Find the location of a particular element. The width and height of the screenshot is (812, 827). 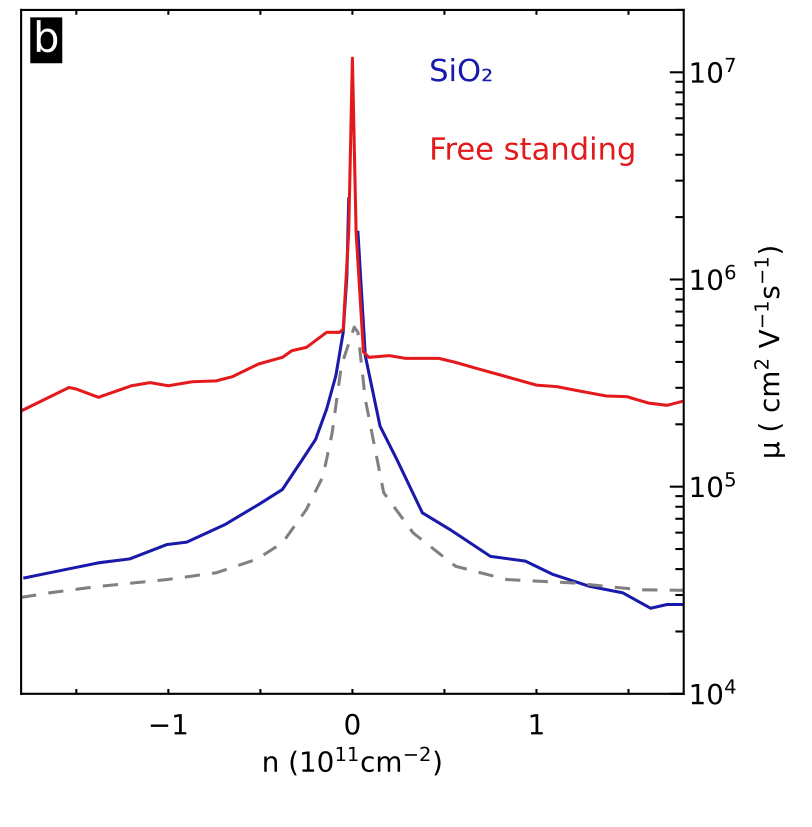

x-tick-label: 1 is located at coordinates (536, 724).